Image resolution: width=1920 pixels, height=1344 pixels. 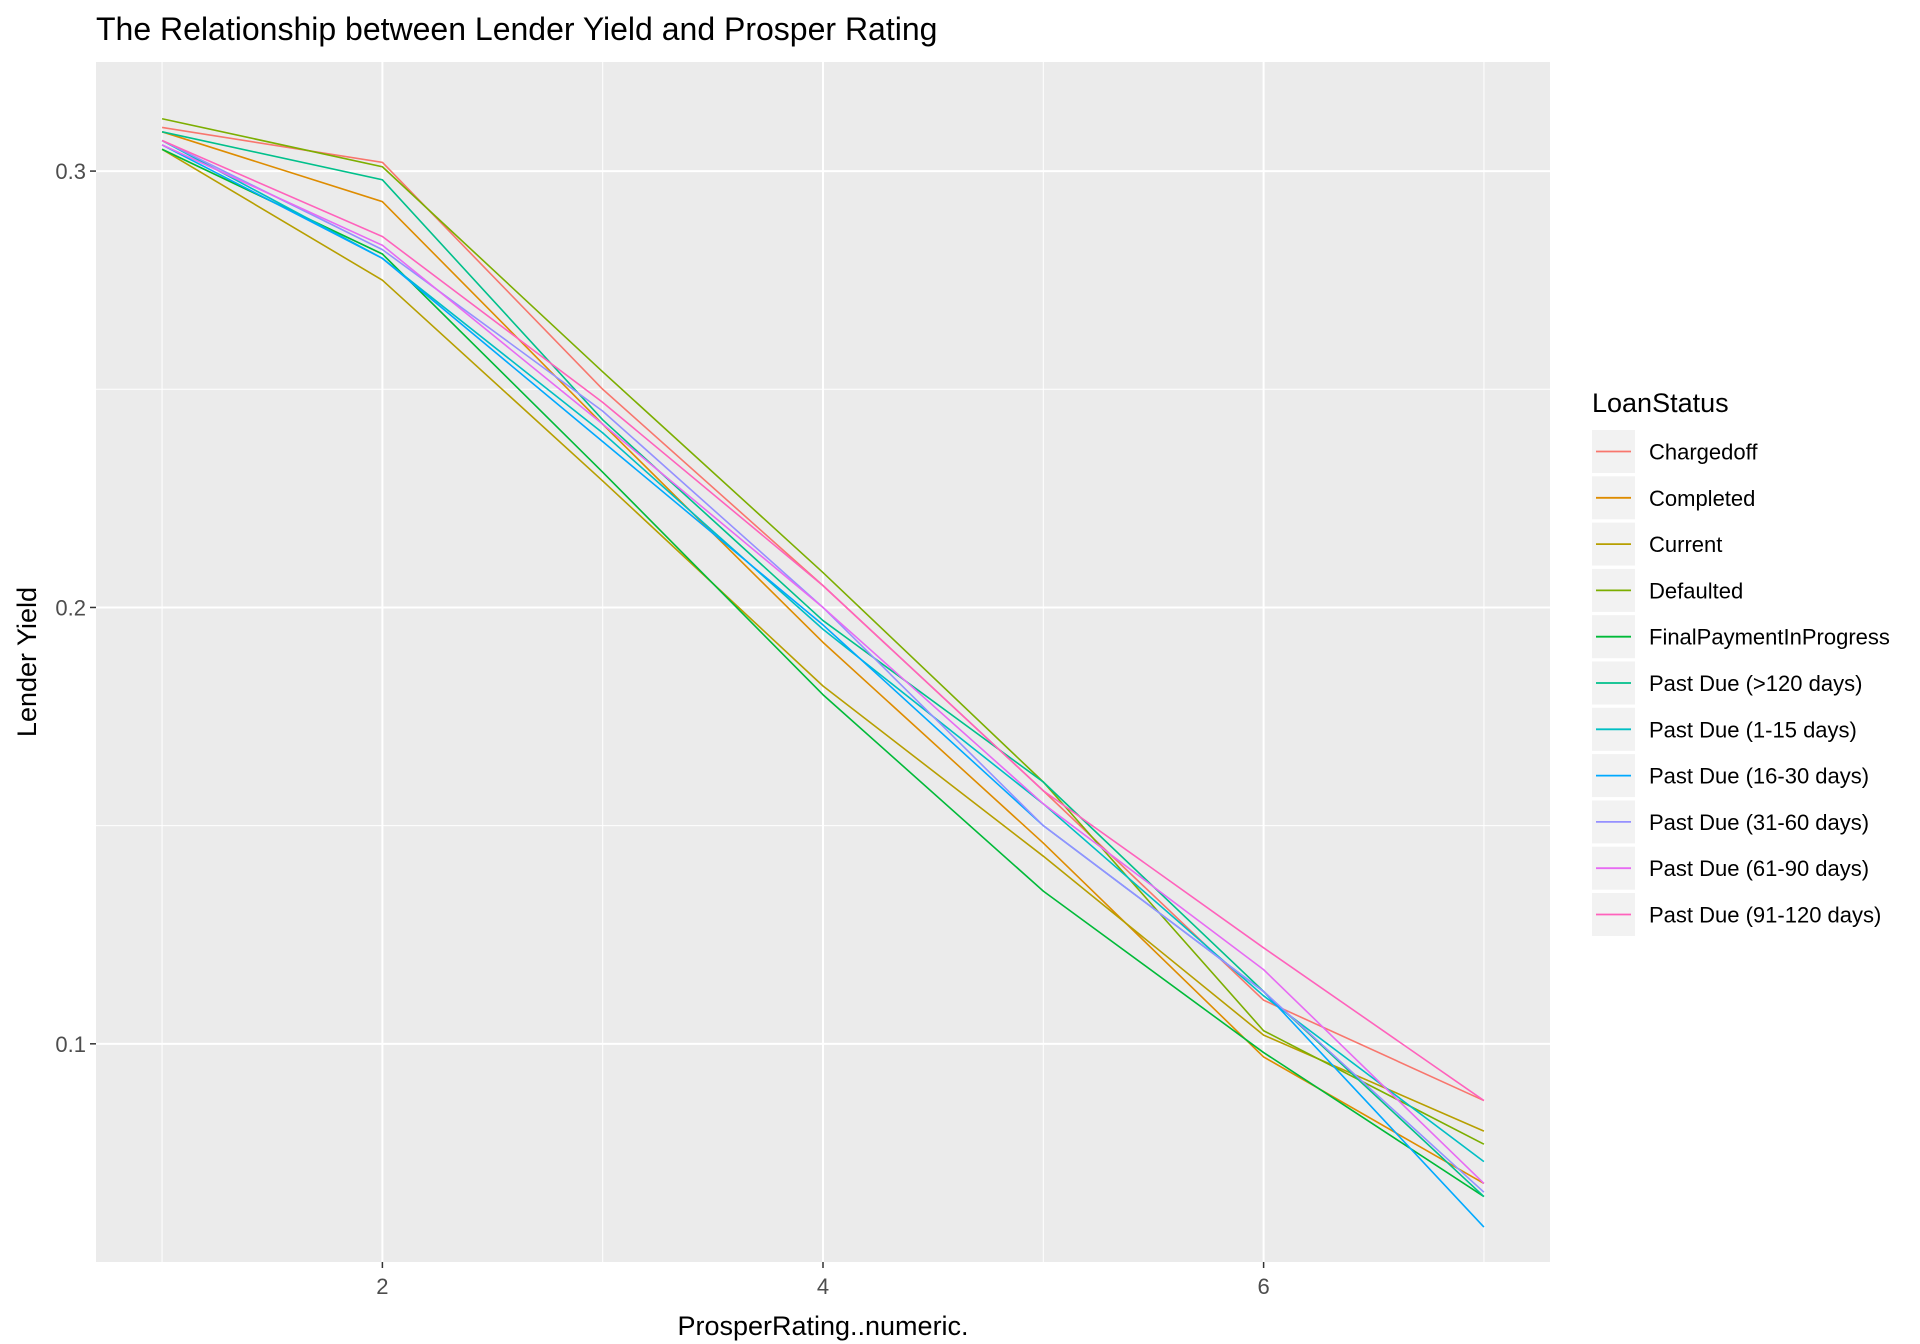 I want to click on y-tick-label: 0.3, so click(x=70, y=171).